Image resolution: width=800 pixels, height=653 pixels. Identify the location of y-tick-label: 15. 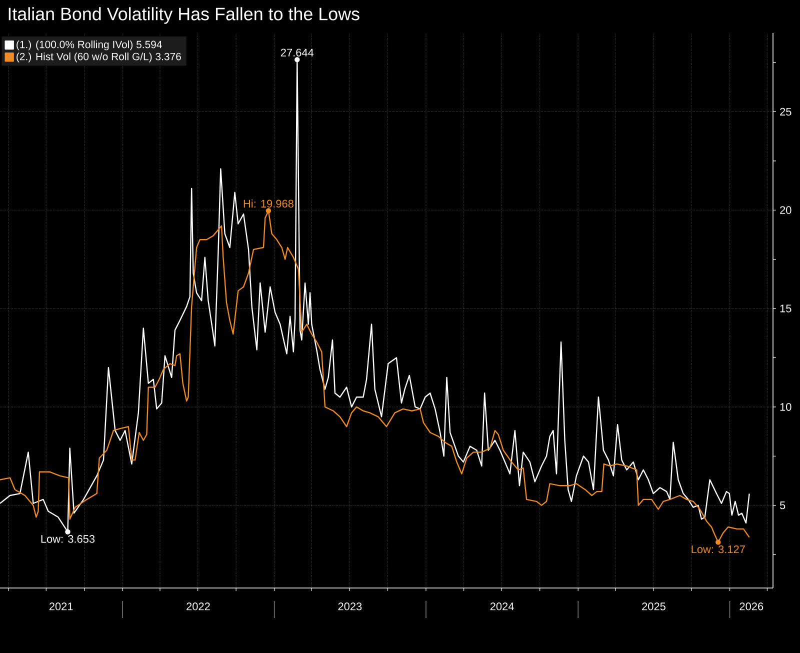
(786, 308).